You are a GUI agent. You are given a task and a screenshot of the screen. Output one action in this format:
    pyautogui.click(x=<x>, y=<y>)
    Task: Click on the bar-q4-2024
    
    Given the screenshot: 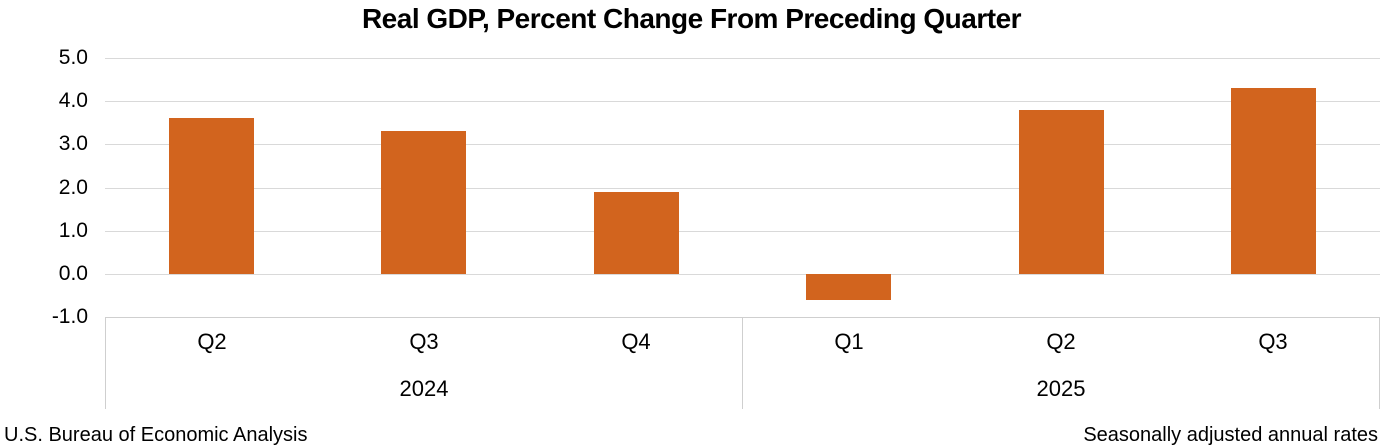 What is the action you would take?
    pyautogui.click(x=636, y=232)
    